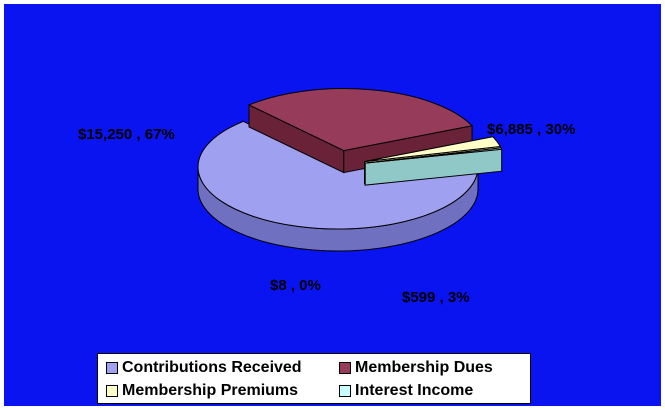 The height and width of the screenshot is (410, 665). I want to click on legend-swatch-membership-premiums, so click(112, 391).